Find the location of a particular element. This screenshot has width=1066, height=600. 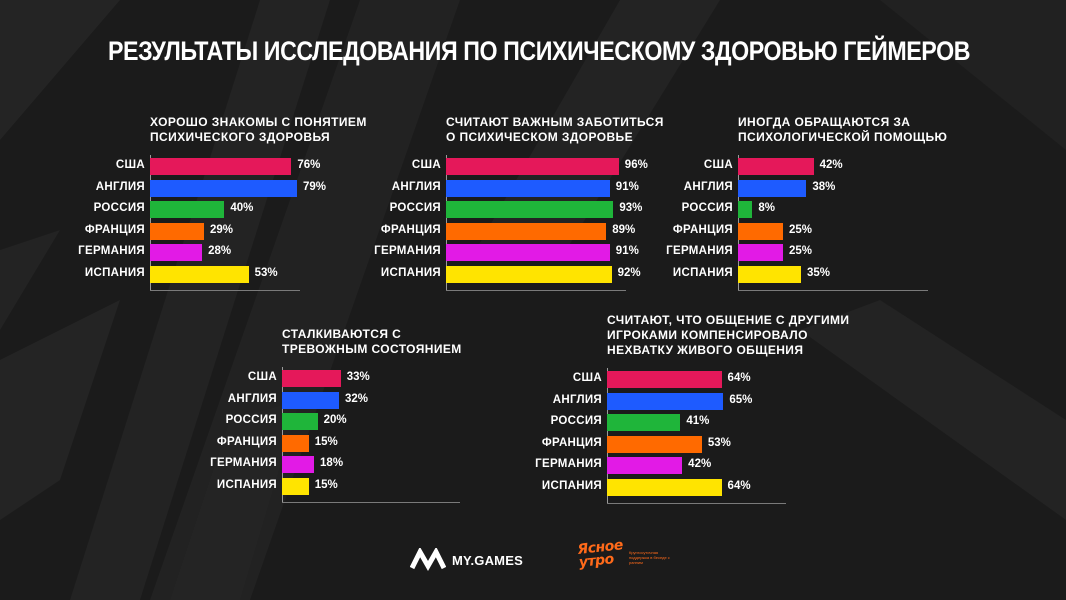

data-label: 35% is located at coordinates (819, 272).